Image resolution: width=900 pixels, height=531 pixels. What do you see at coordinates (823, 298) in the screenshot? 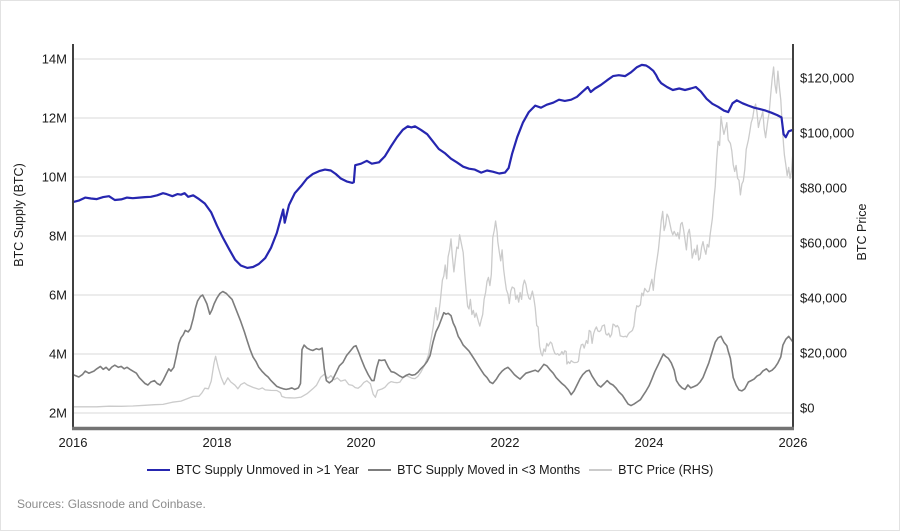
I see `y-right-tick-label: $40,000` at bounding box center [823, 298].